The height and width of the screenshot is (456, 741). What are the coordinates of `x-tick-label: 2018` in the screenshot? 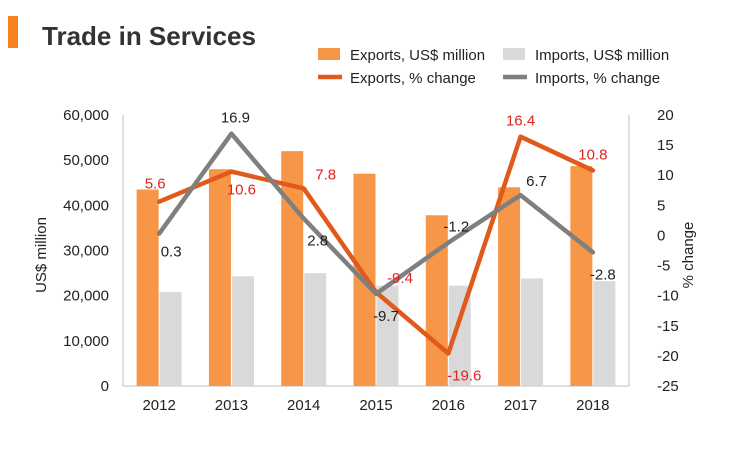 It's located at (592, 405).